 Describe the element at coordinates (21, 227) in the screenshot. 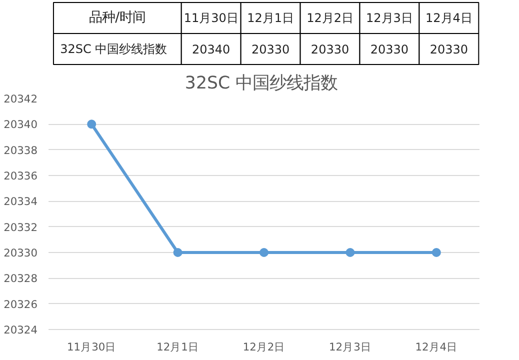

I see `y-tick-label: 20332` at that location.